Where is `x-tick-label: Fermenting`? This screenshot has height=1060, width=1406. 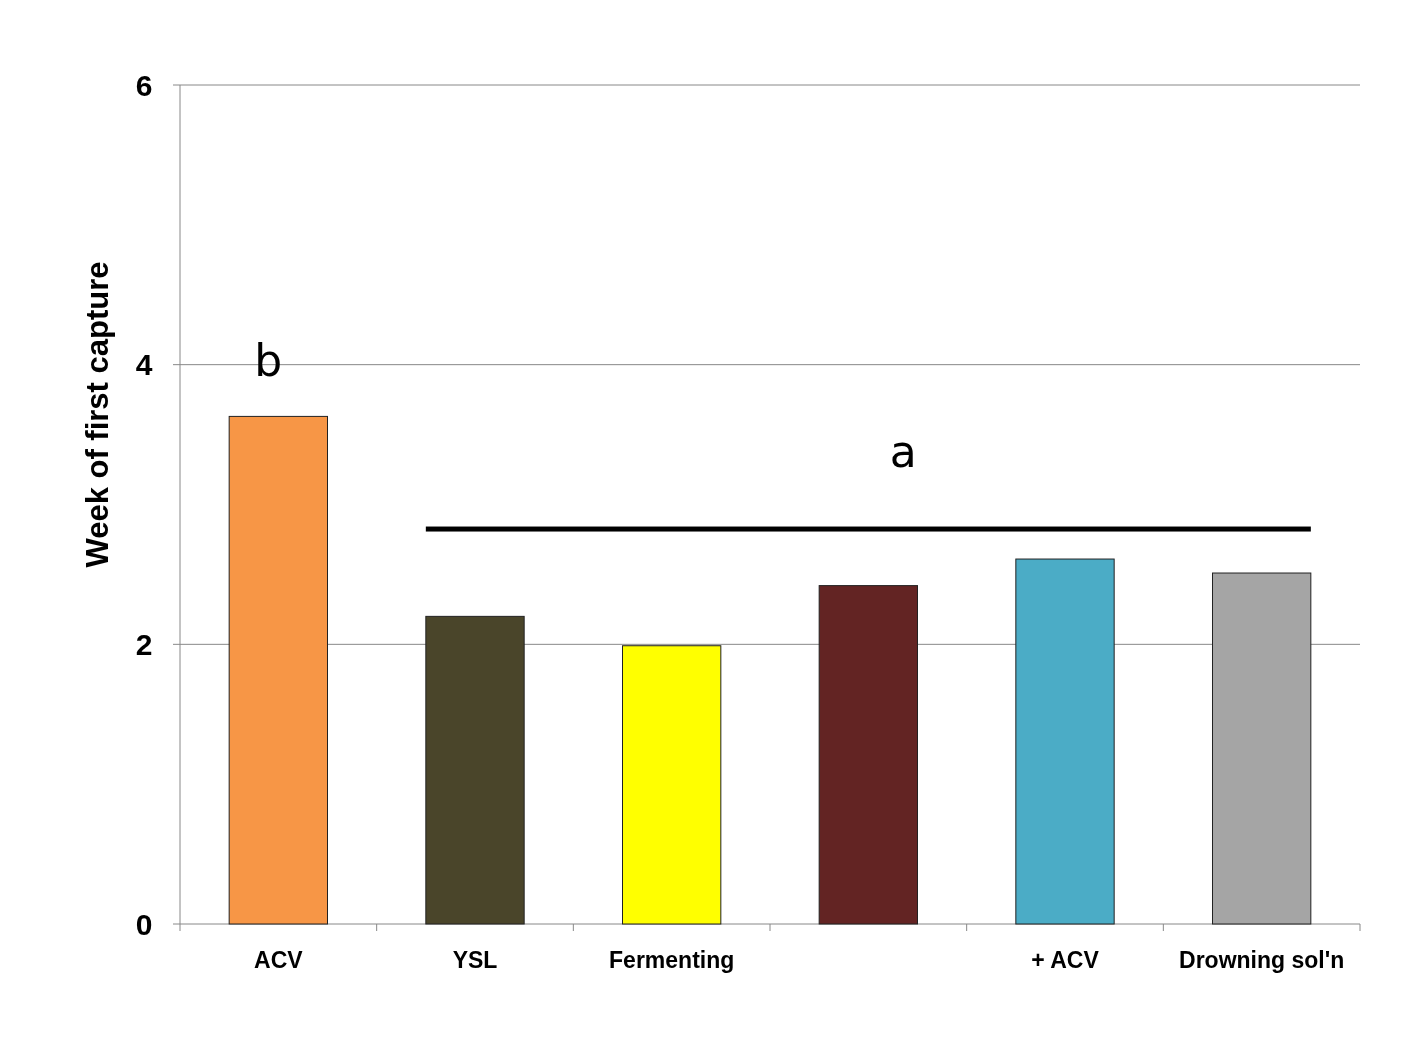 x-tick-label: Fermenting is located at coordinates (672, 960).